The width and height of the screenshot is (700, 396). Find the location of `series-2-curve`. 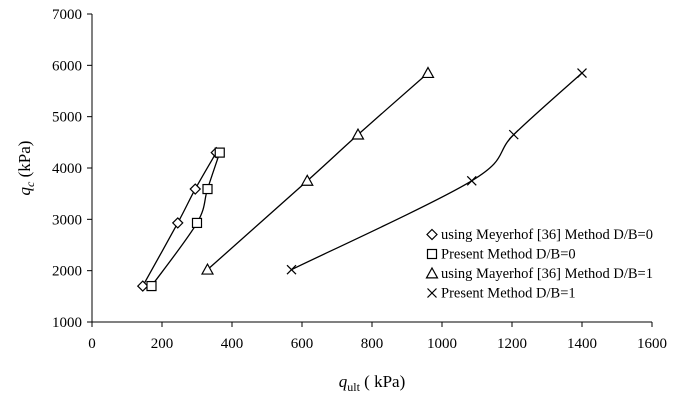

series-2-curve is located at coordinates (185, 219).